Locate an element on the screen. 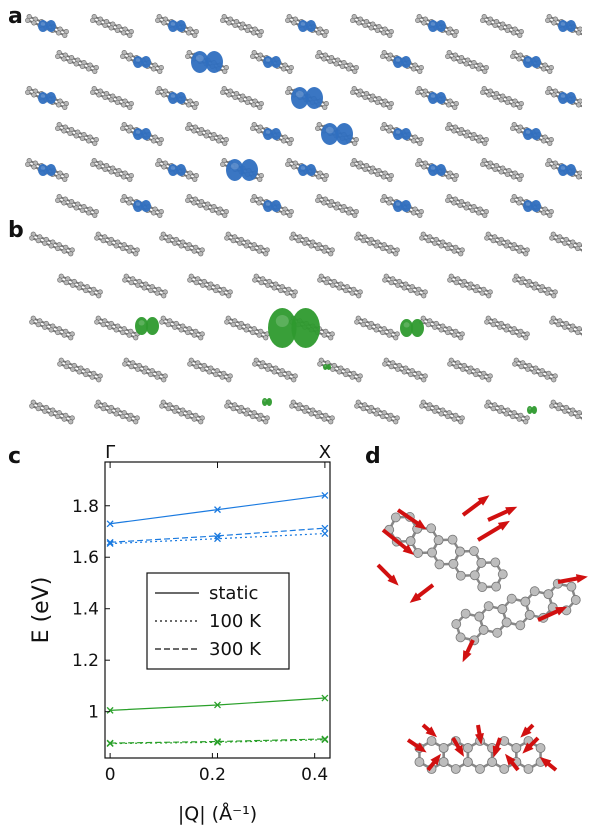 This screenshot has width=595, height=831. x-axis-label: |Q| (Å⁻¹) is located at coordinates (217, 813).